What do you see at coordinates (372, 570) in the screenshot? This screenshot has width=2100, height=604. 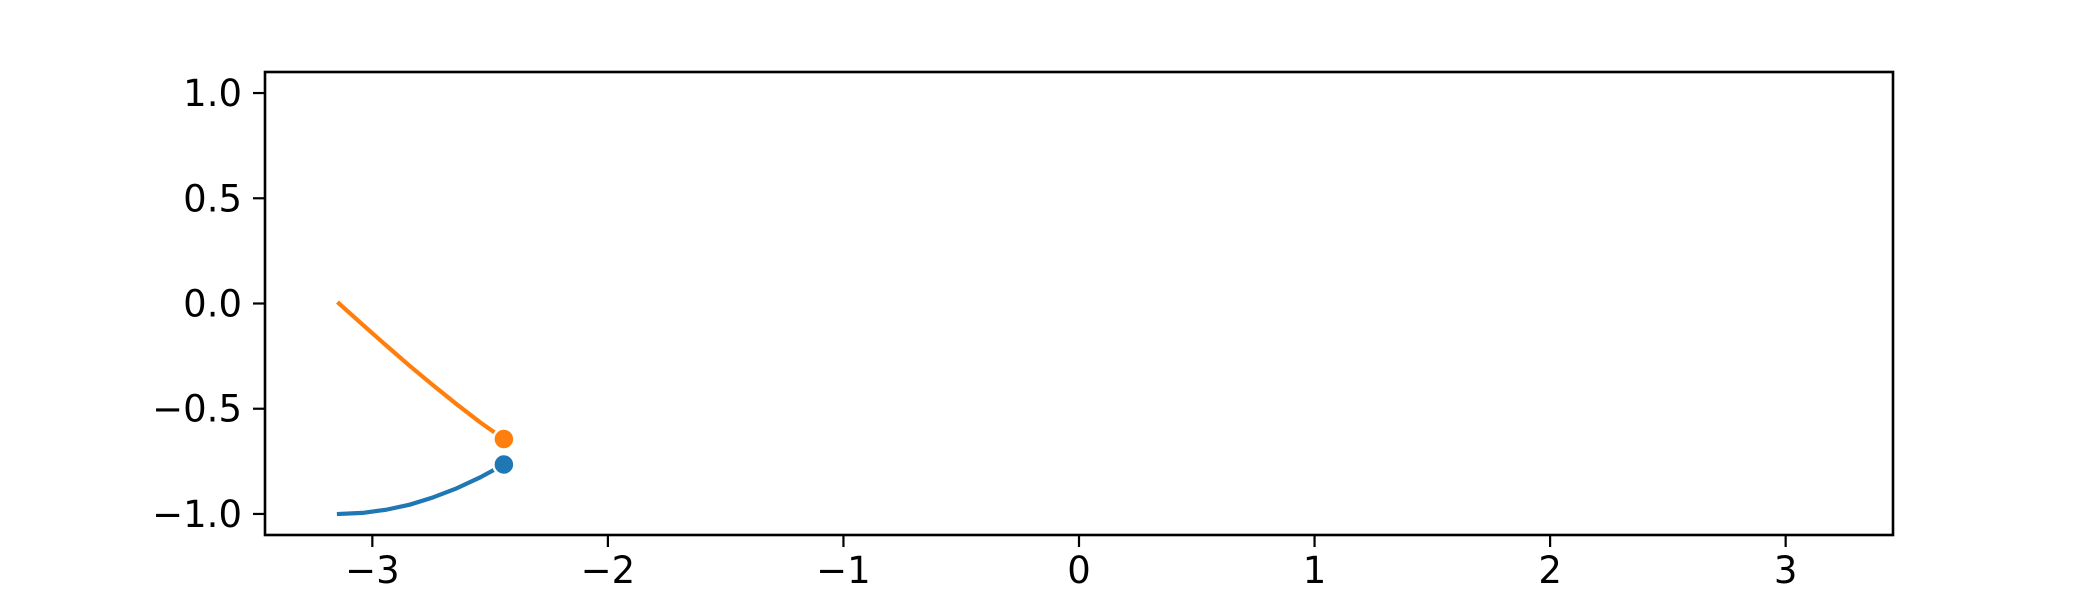 I see `x-tick-label: −3` at bounding box center [372, 570].